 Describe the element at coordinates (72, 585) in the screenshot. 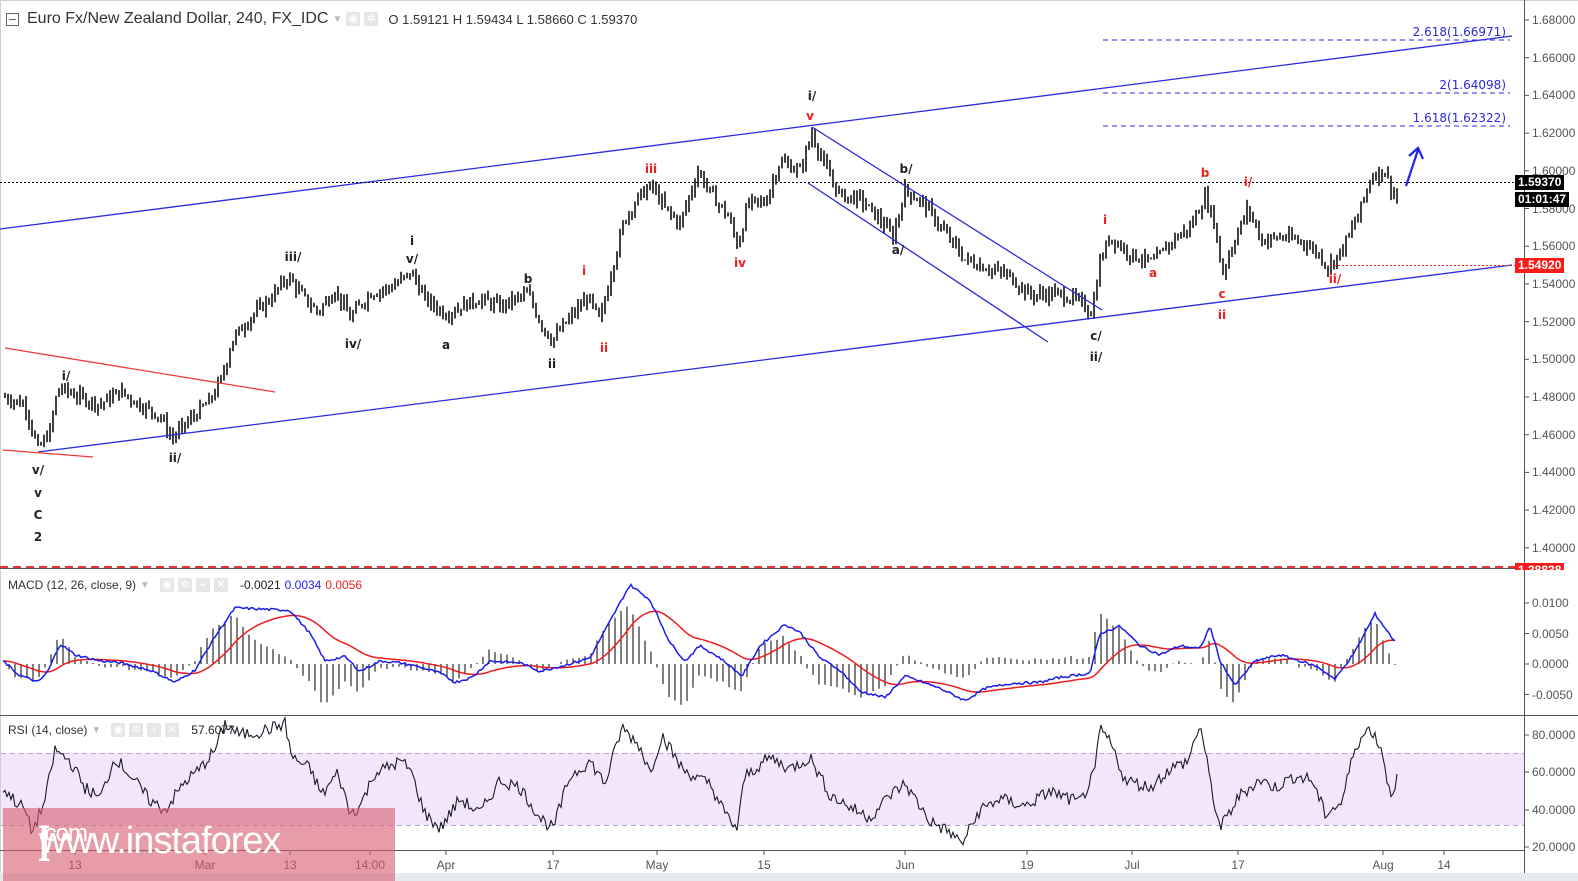

I see `macd-title: MACD (12, 26, close, 9)` at that location.